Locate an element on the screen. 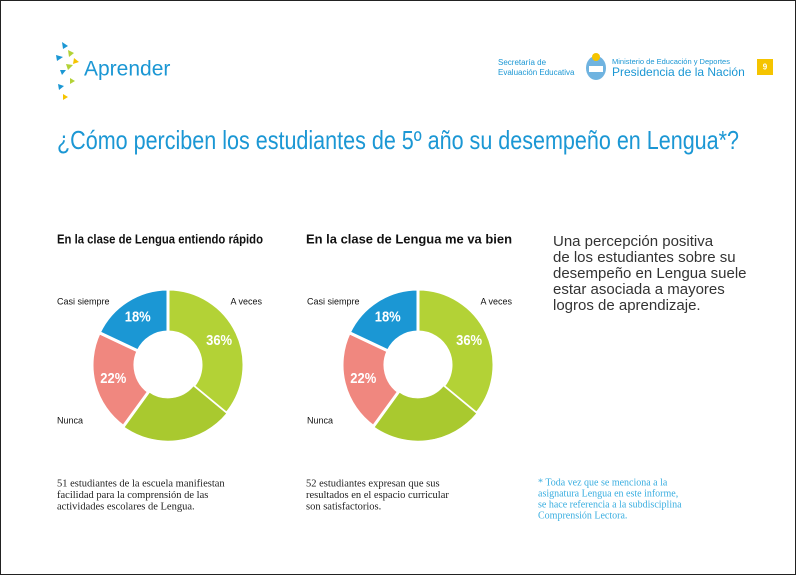  footnote: * Toda vez que se menciona a la is located at coordinates (603, 482).